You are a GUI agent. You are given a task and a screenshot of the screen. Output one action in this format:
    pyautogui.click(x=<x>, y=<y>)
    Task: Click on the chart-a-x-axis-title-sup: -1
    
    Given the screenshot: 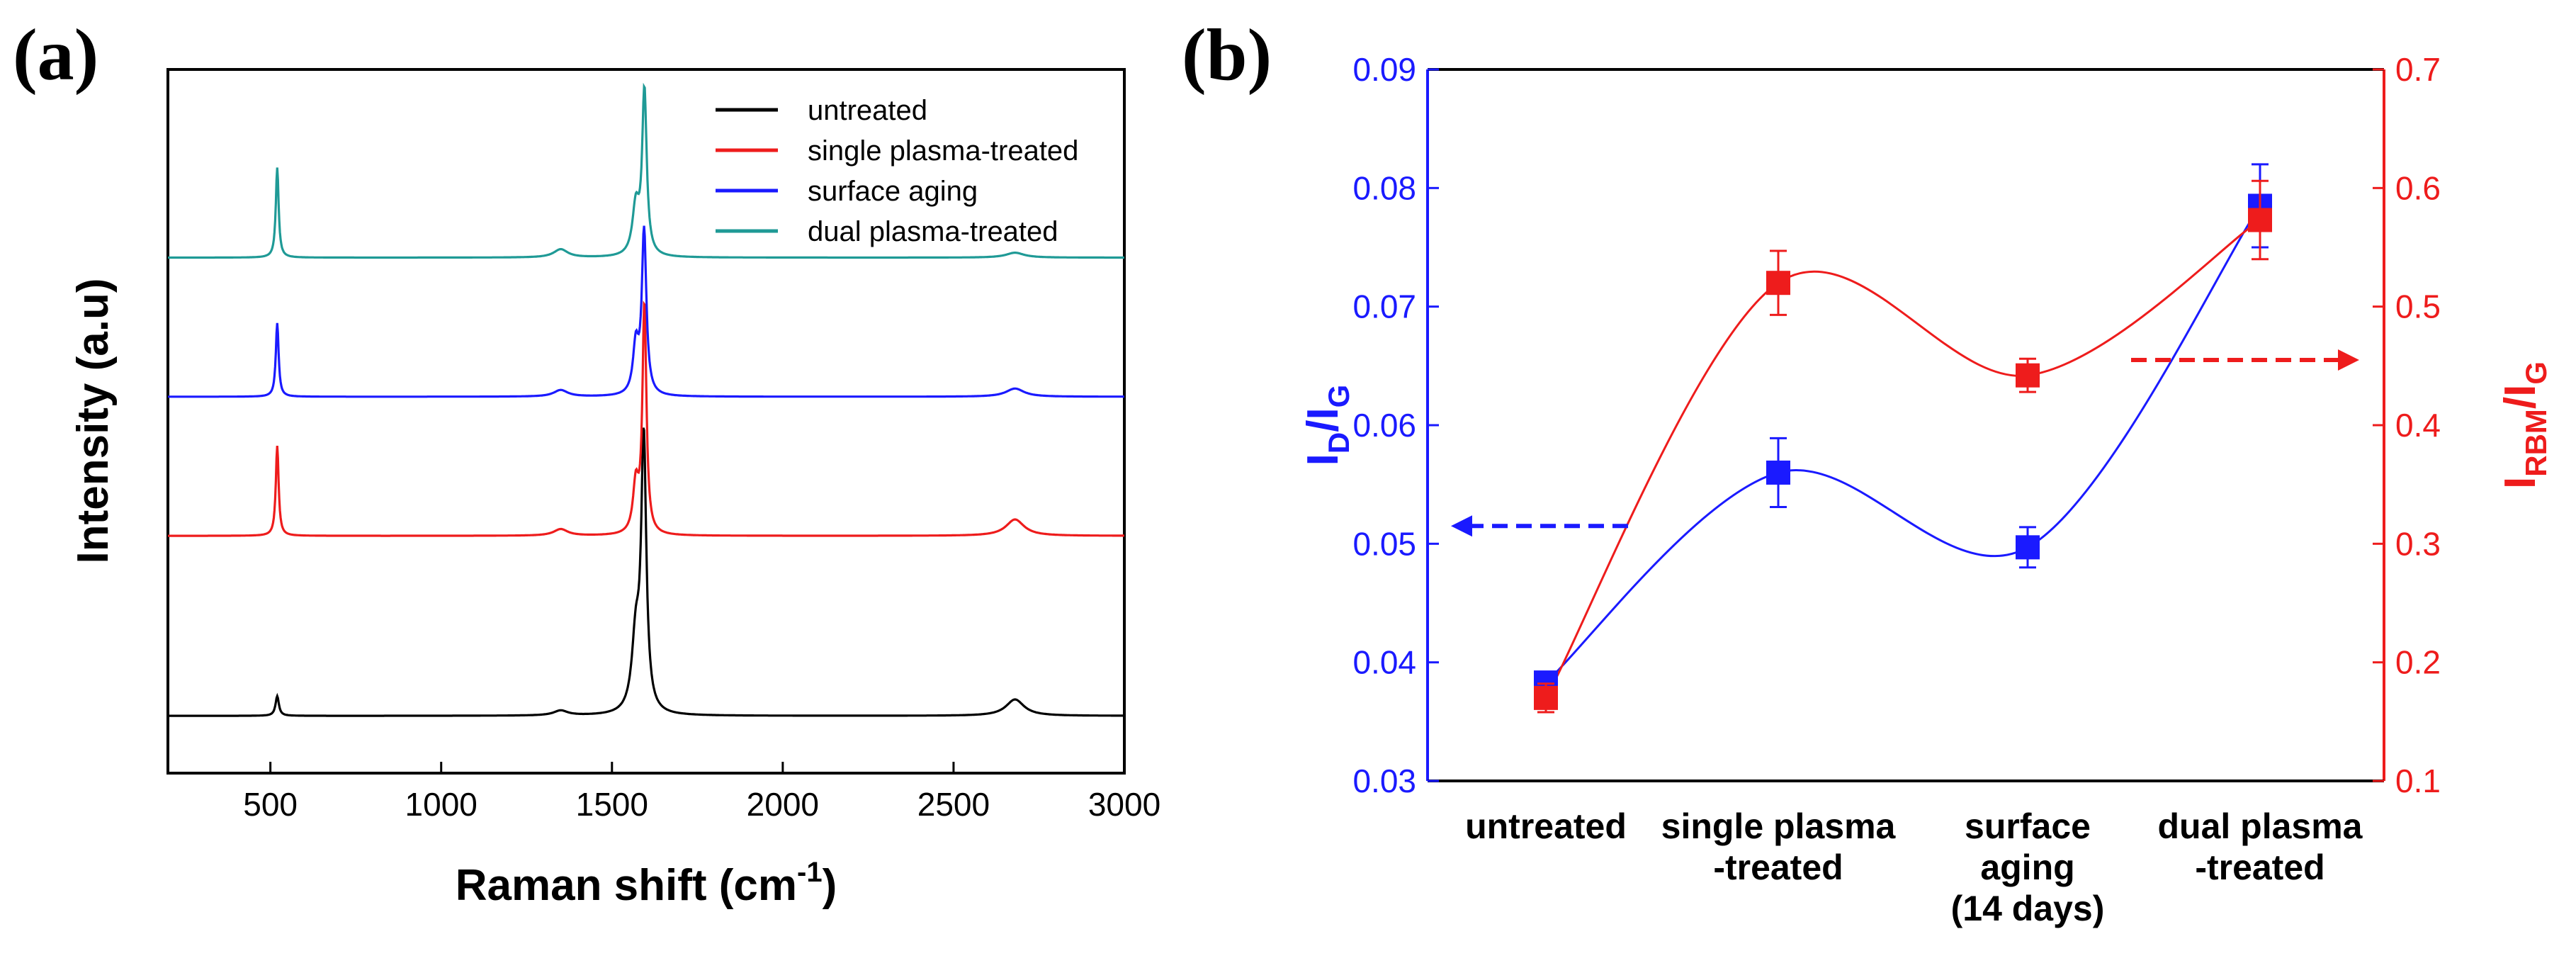 What is the action you would take?
    pyautogui.click(x=810, y=872)
    